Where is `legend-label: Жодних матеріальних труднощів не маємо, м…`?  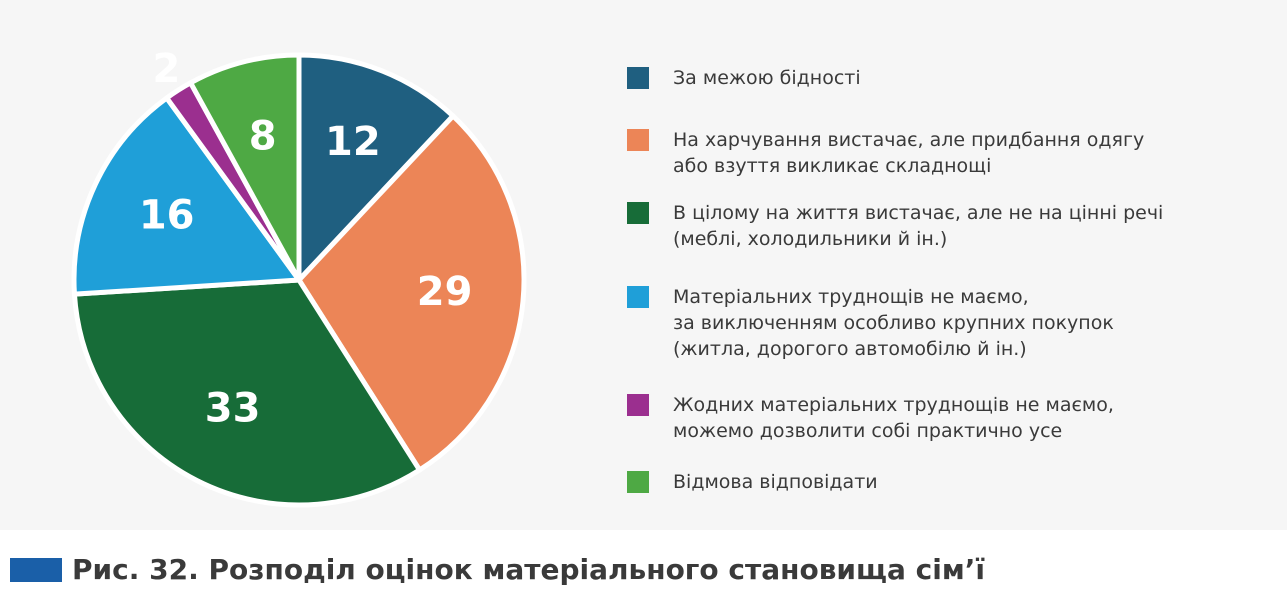
legend-label: Жодних матеріальних труднощів не маємо, м… is located at coordinates (893, 418).